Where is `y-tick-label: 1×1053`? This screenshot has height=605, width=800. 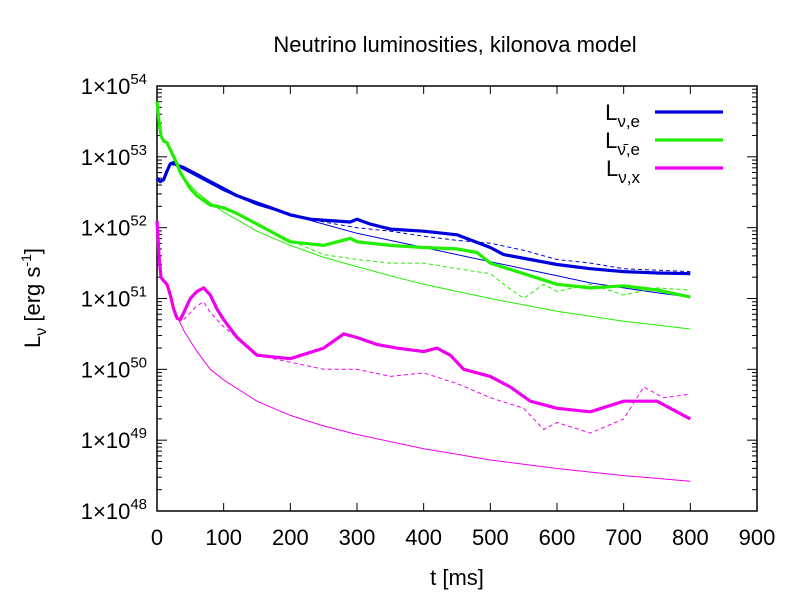
y-tick-label: 1×1053 is located at coordinates (114, 156).